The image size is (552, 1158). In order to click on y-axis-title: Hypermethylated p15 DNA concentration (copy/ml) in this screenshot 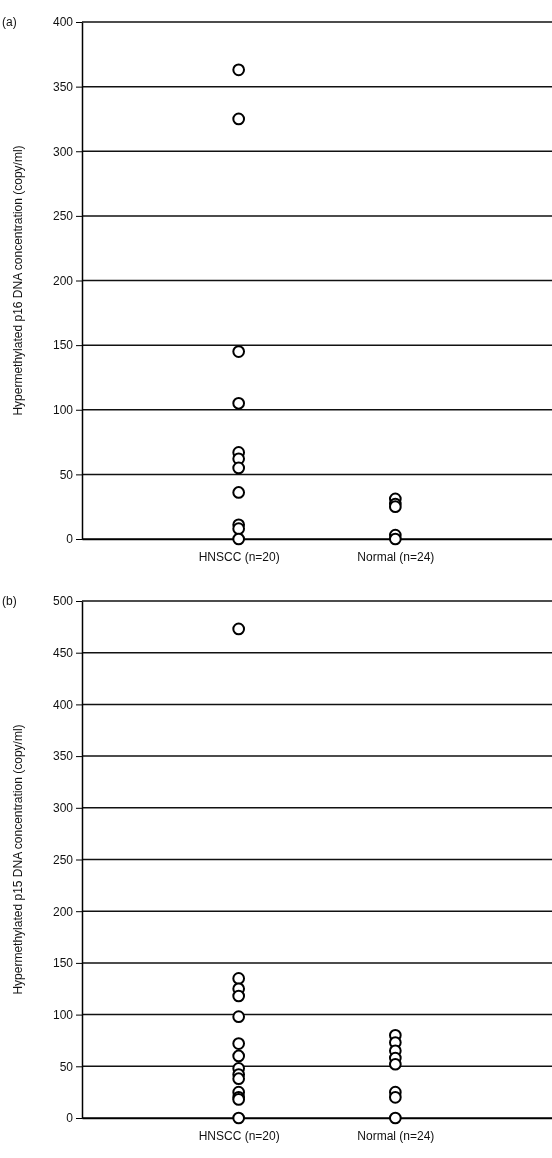, I will do `click(18, 859)`.